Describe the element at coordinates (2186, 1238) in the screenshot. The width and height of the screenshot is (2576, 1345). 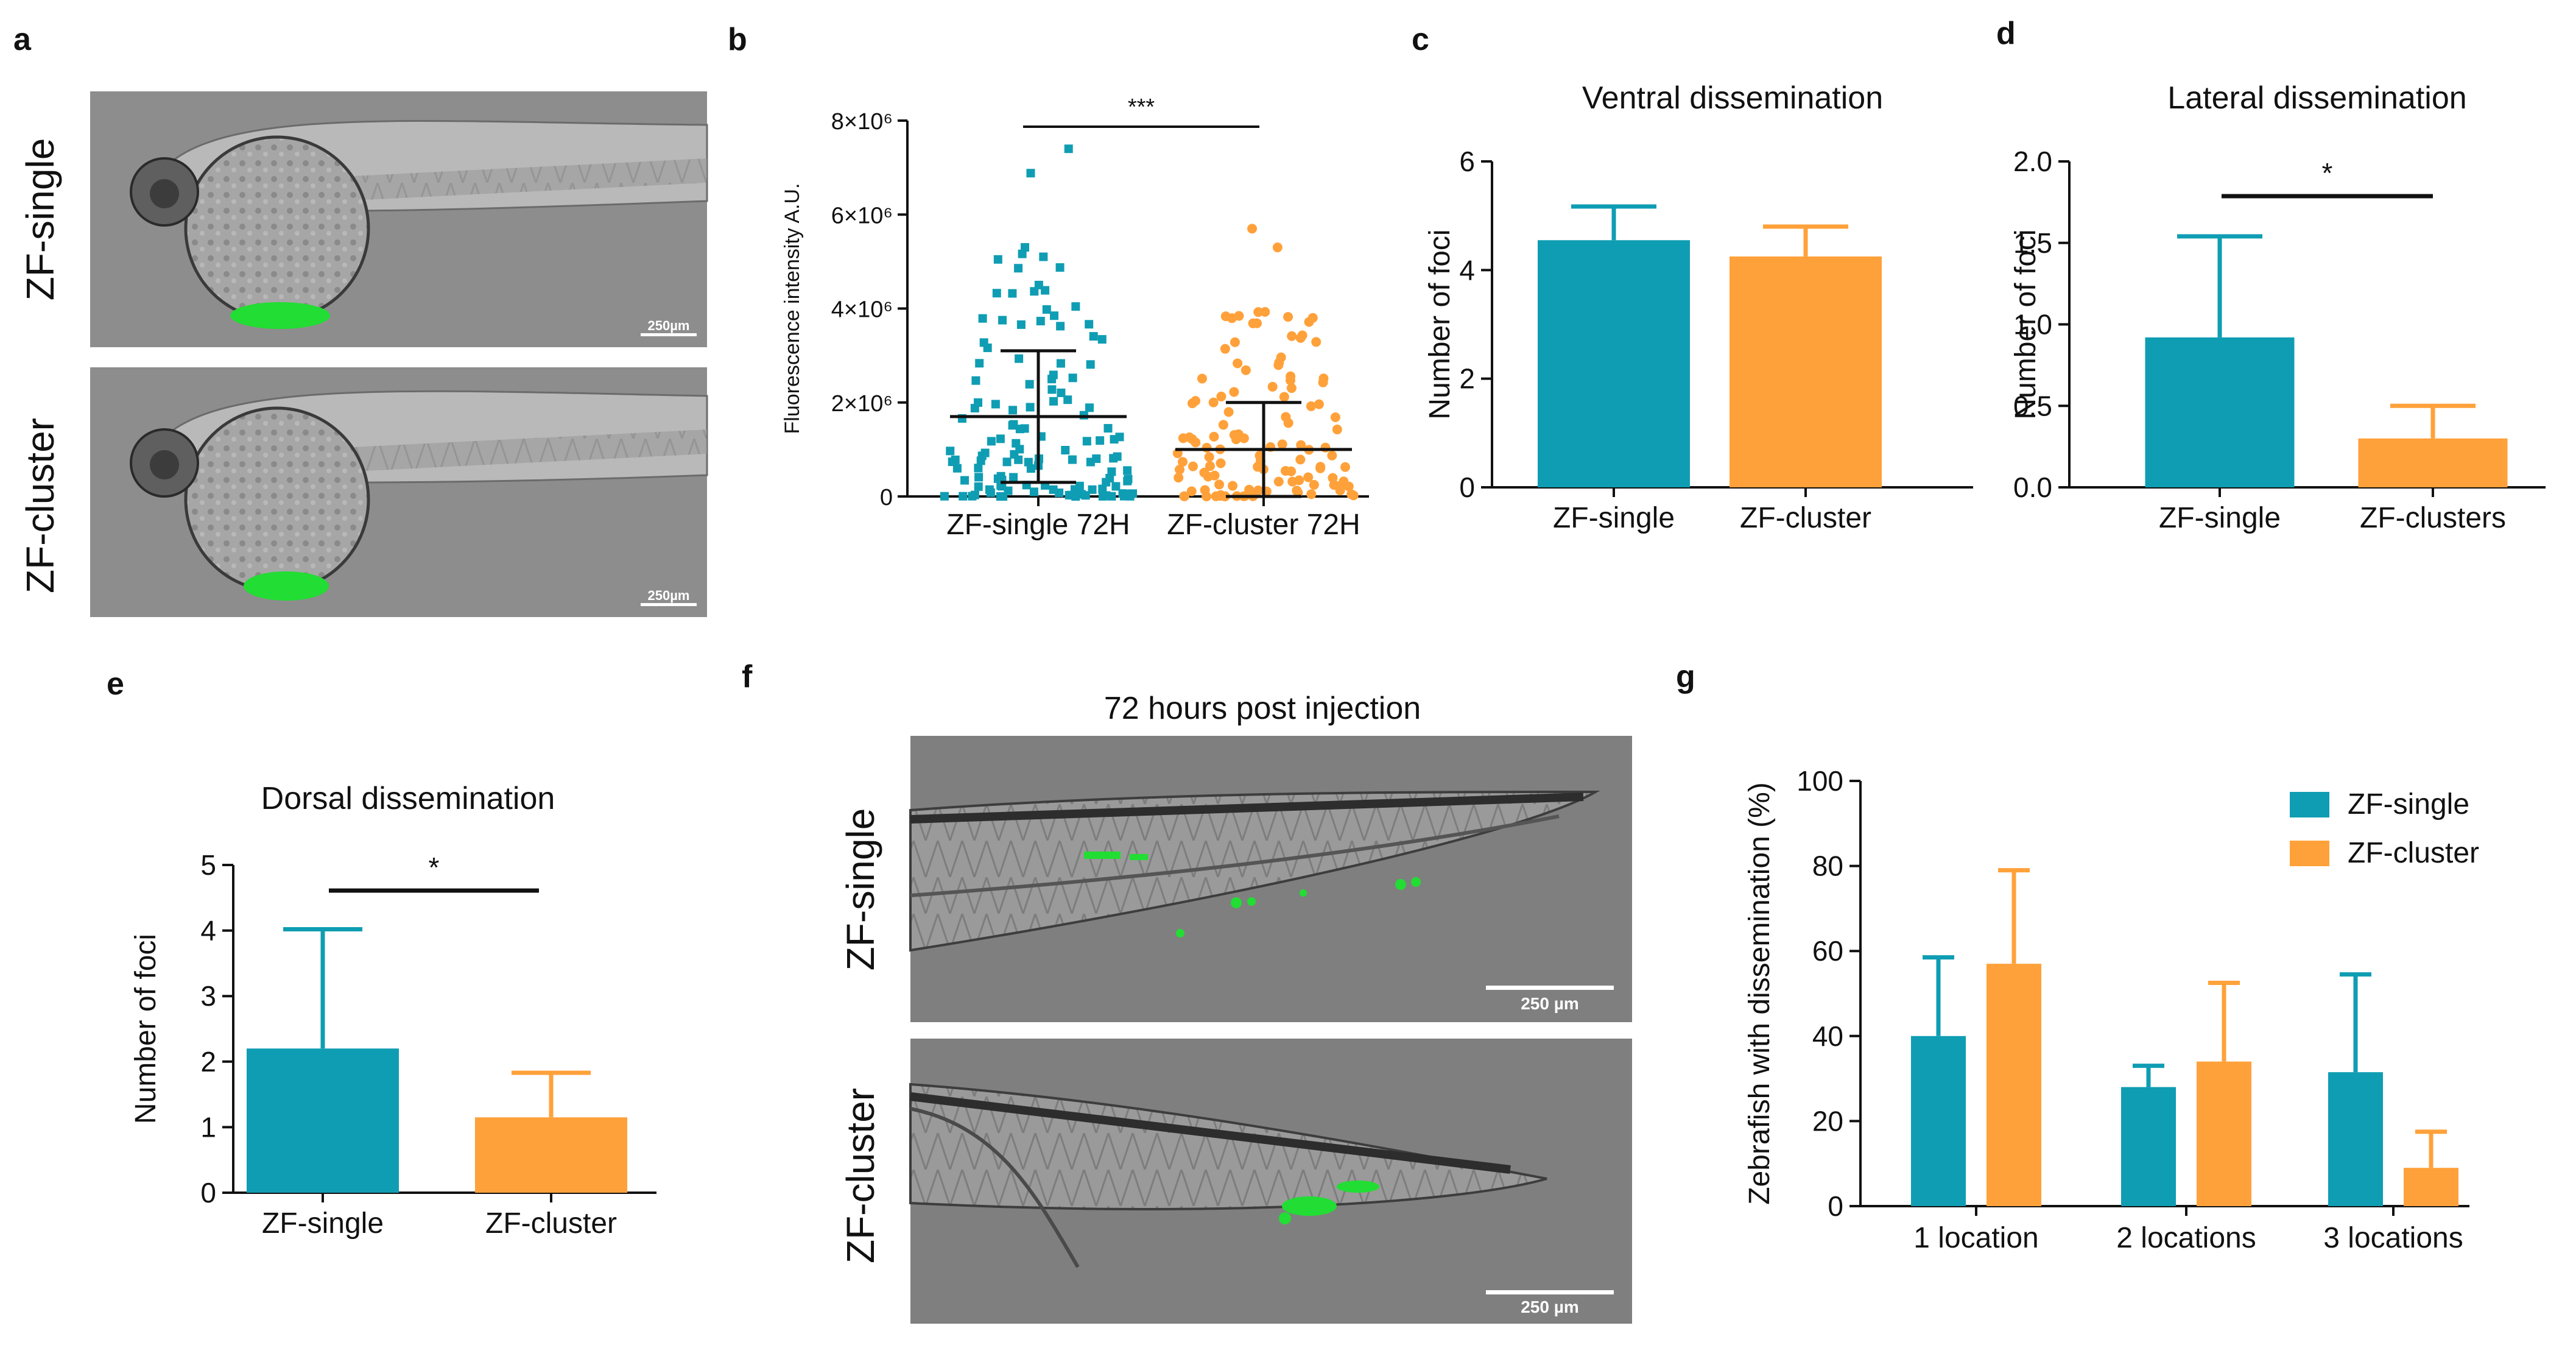
I see `x-tick-label: 2 locations` at that location.